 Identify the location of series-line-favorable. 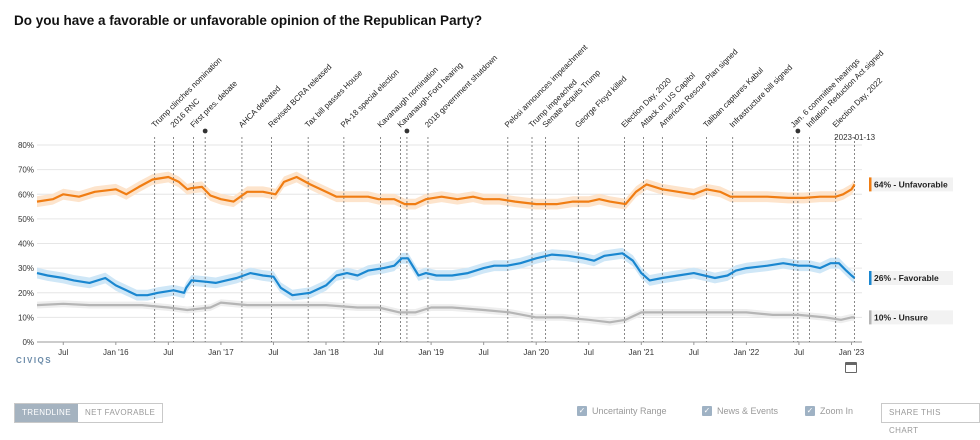
(446, 274).